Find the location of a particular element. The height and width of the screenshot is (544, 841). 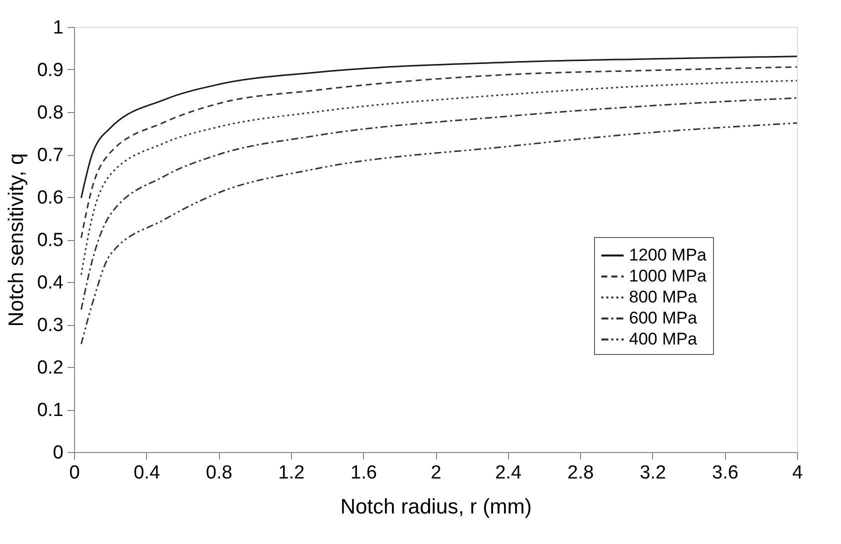

x-tick-label: 0.8 is located at coordinates (219, 473).